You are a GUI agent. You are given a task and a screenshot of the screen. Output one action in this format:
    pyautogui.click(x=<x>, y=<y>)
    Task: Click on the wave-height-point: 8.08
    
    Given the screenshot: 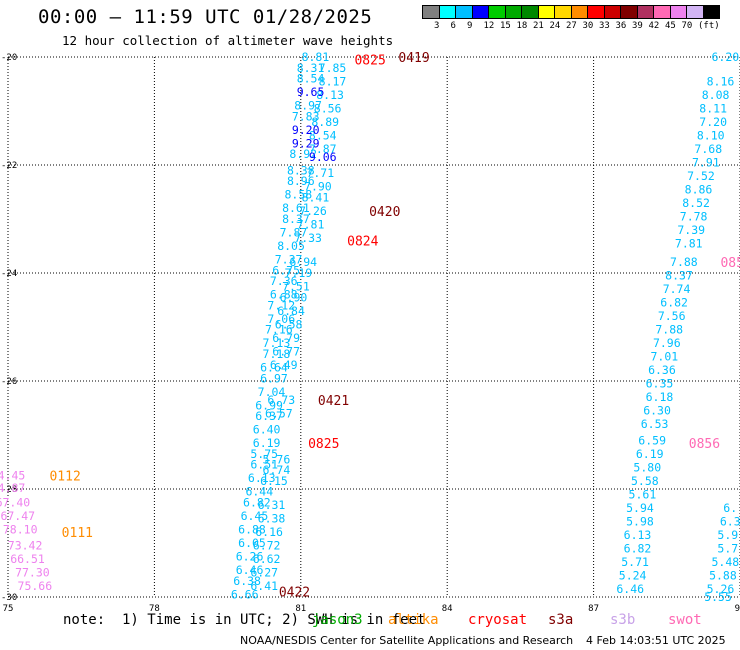 What is the action you would take?
    pyautogui.click(x=716, y=95)
    